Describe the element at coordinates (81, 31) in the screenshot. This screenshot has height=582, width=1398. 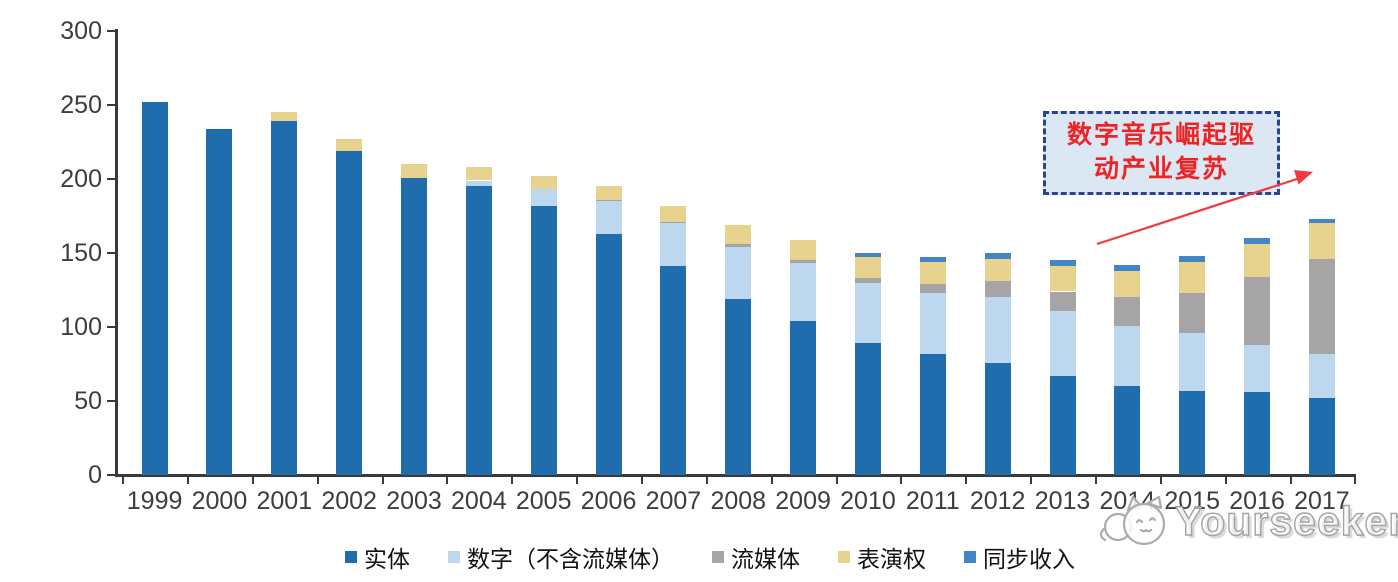
I see `y-tick-label: 300` at that location.